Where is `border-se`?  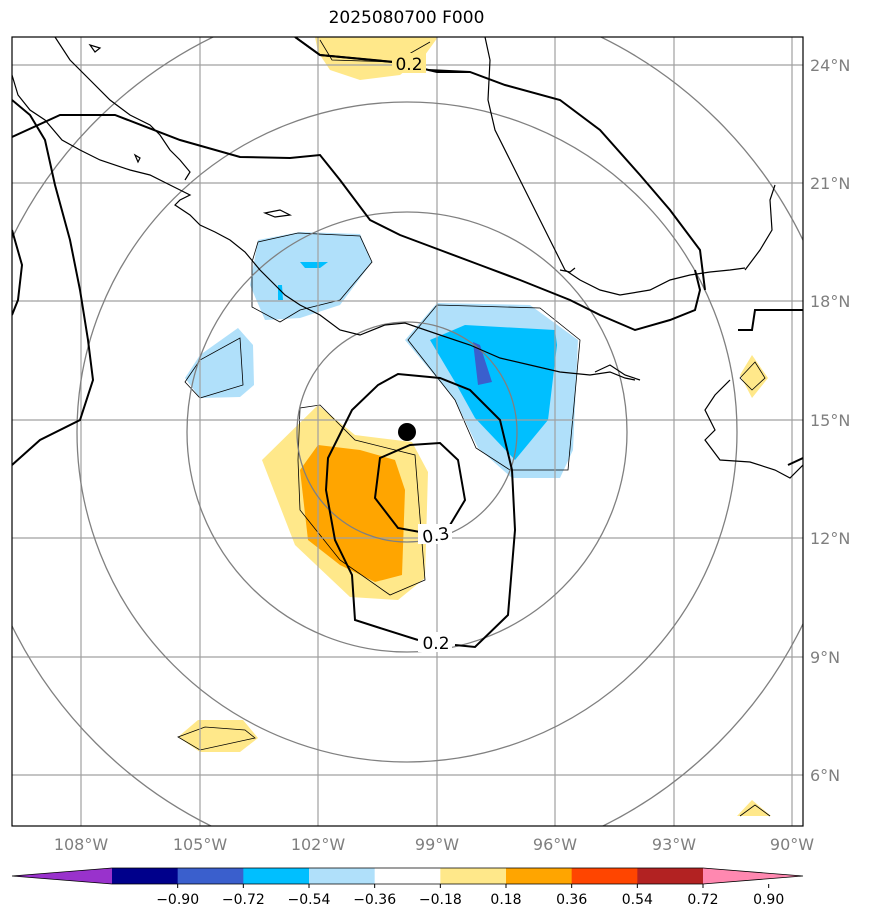
border-se is located at coordinates (795, 461).